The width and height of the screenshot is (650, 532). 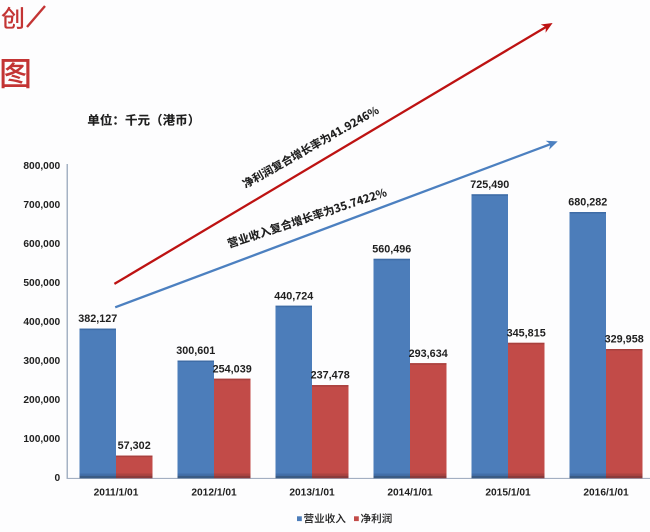 What do you see at coordinates (330, 376) in the screenshot?
I see `svg-text: 237,478` at bounding box center [330, 376].